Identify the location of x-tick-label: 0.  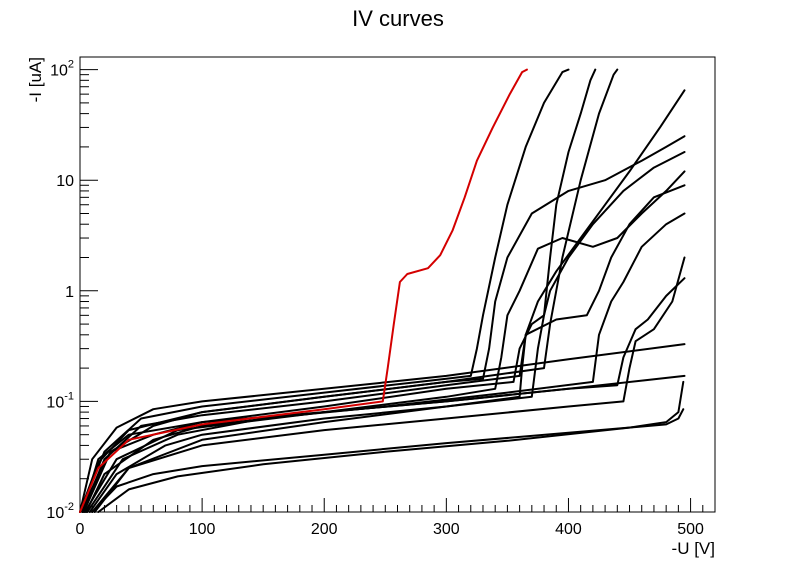
(80, 529).